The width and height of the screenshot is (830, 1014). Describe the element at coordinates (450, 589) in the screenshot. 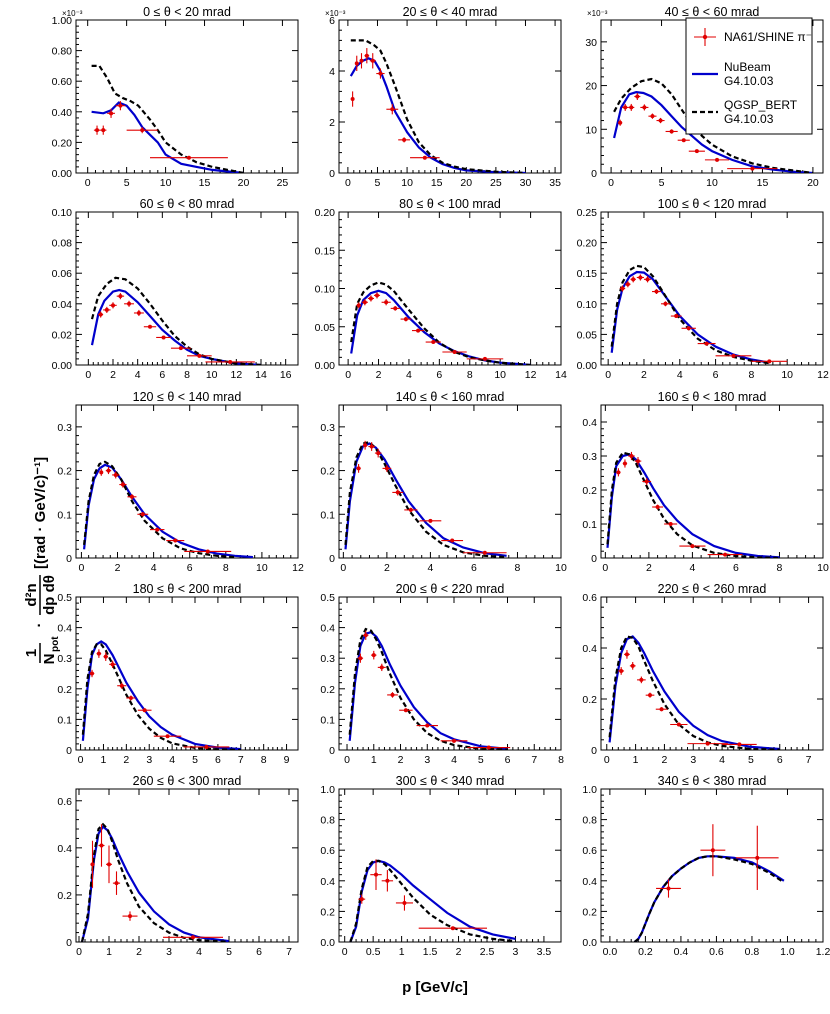

I see `panel-title: 200 ≤ θ < 220 mrad` at that location.